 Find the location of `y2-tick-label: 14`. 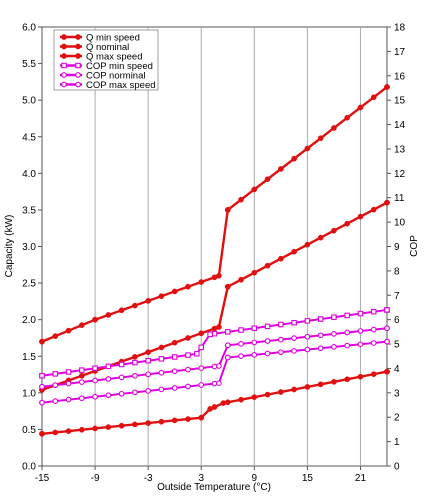

y2-tick-label: 14 is located at coordinates (400, 125).